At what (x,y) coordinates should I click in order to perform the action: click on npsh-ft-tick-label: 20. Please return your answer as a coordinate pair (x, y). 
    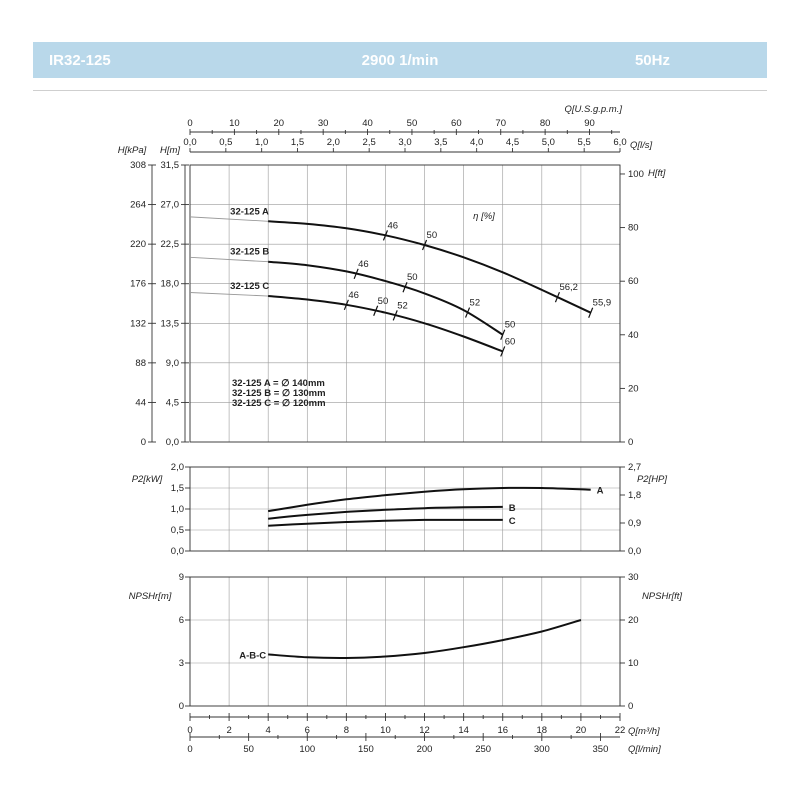
    Looking at the image, I should click on (633, 620).